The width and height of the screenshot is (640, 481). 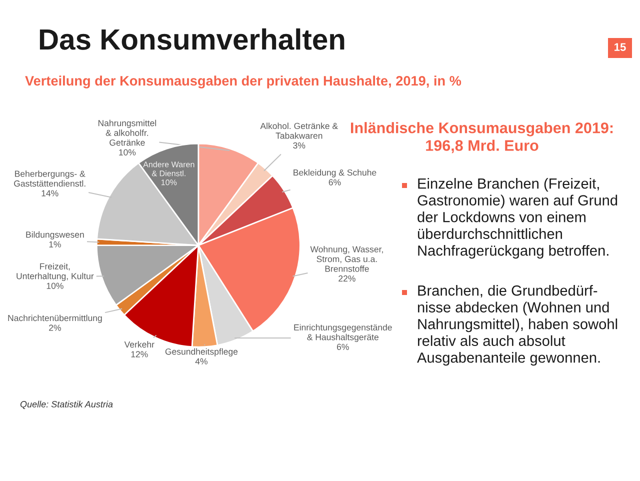 What do you see at coordinates (517, 325) in the screenshot?
I see `text: Branchen, die Grundbedürf- nisse abdecken (Wohnen und Nahrungsmittel), haben sowohl relativ als auch absolut Ausgabenanteile gewonnen.` at bounding box center [517, 325].